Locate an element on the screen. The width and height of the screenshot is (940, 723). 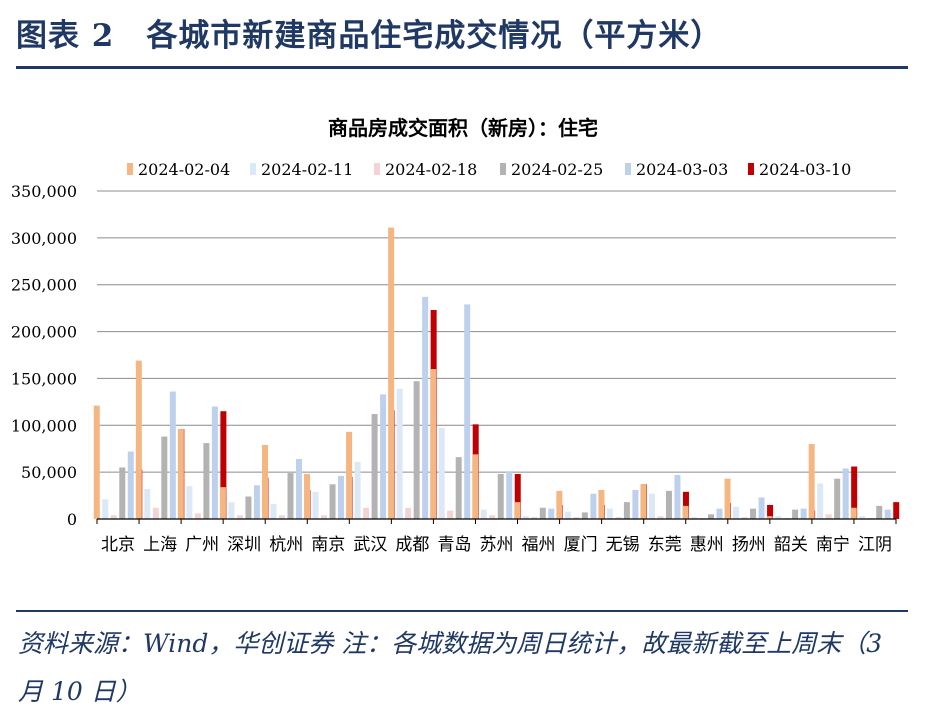
legend-label: 2024-03-03 is located at coordinates (682, 169).